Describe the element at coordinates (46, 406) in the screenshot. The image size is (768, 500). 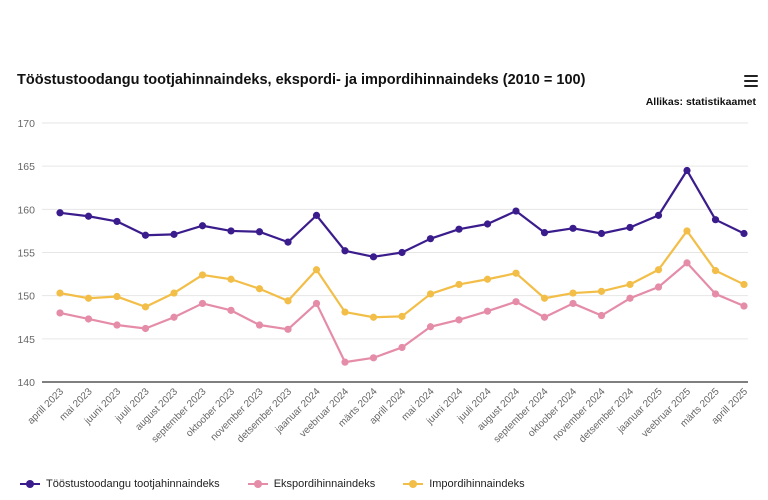
I see `x-tick-label: aprill 2023` at that location.